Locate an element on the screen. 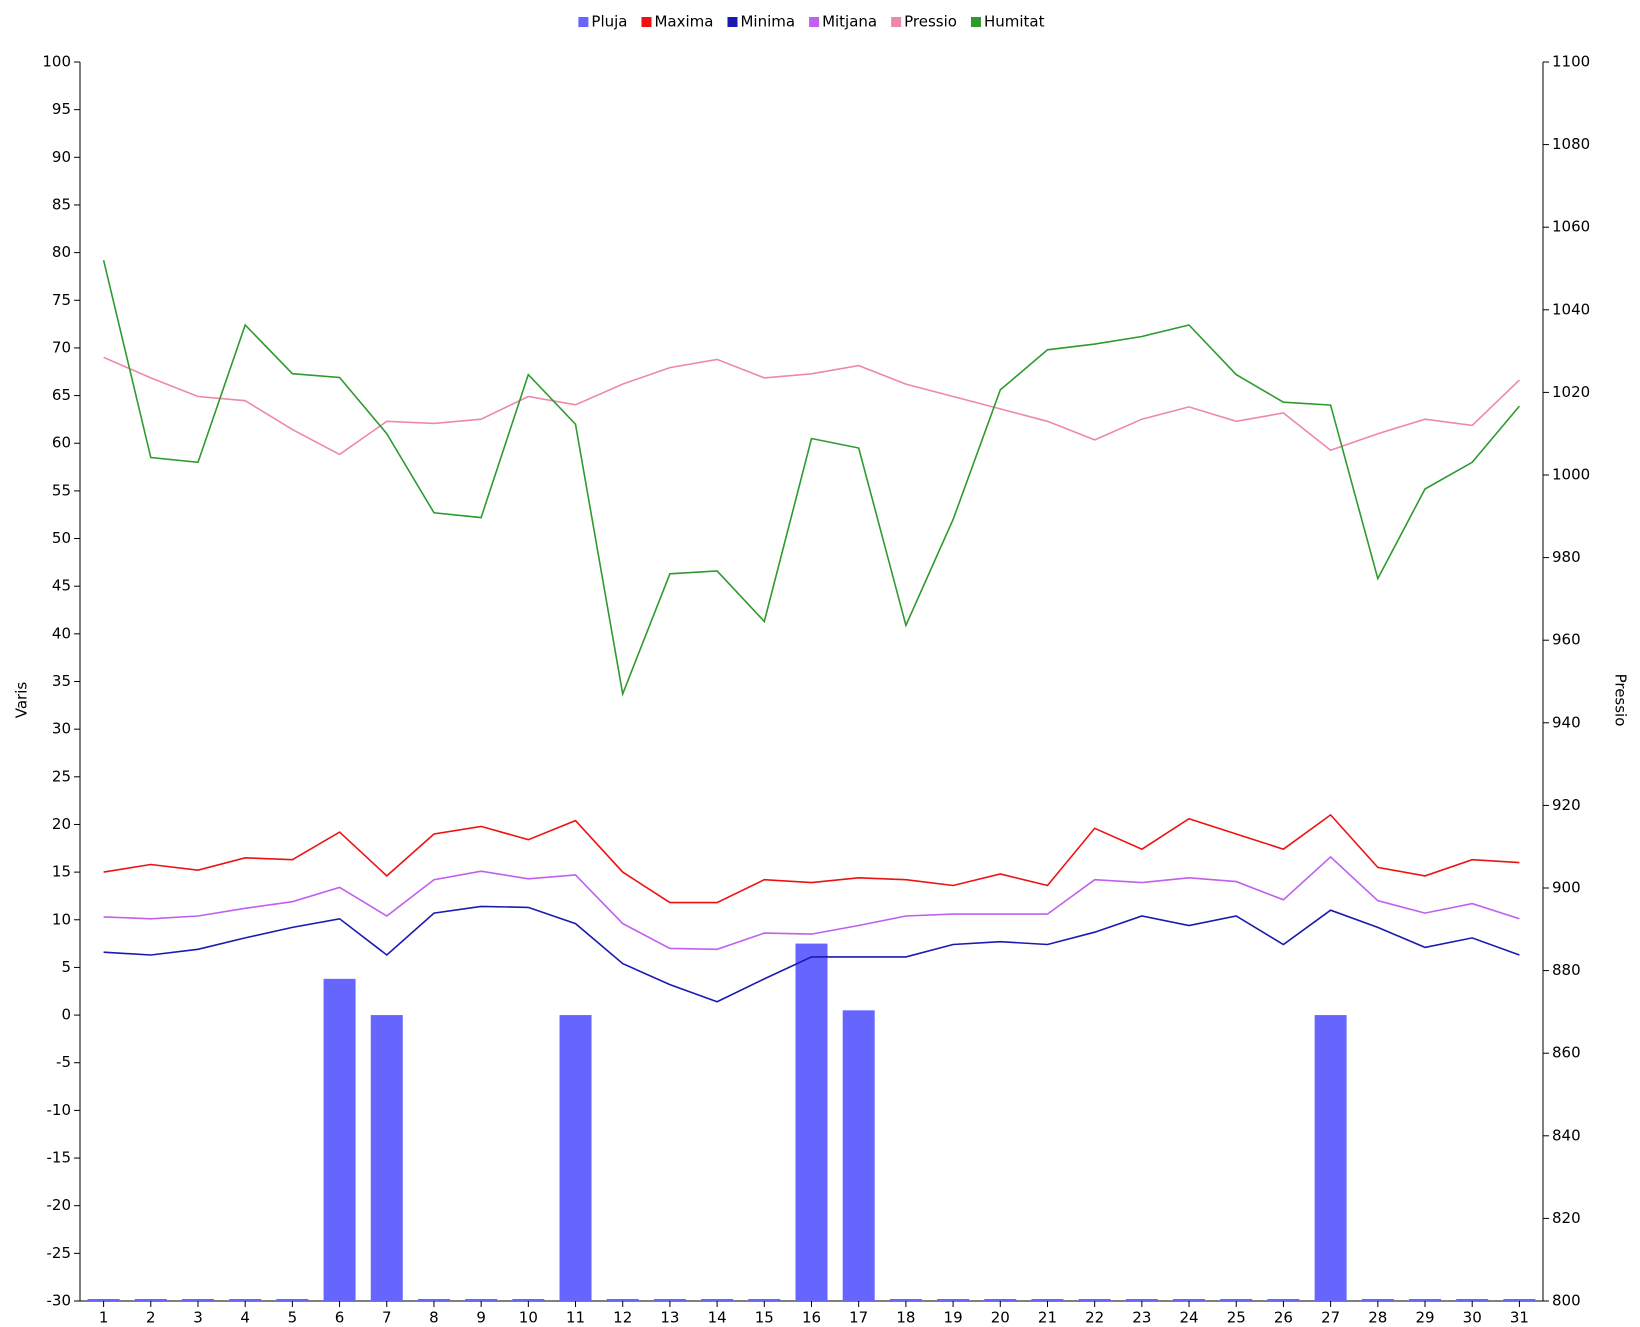  y-tick-label: -30 is located at coordinates (59, 1301).